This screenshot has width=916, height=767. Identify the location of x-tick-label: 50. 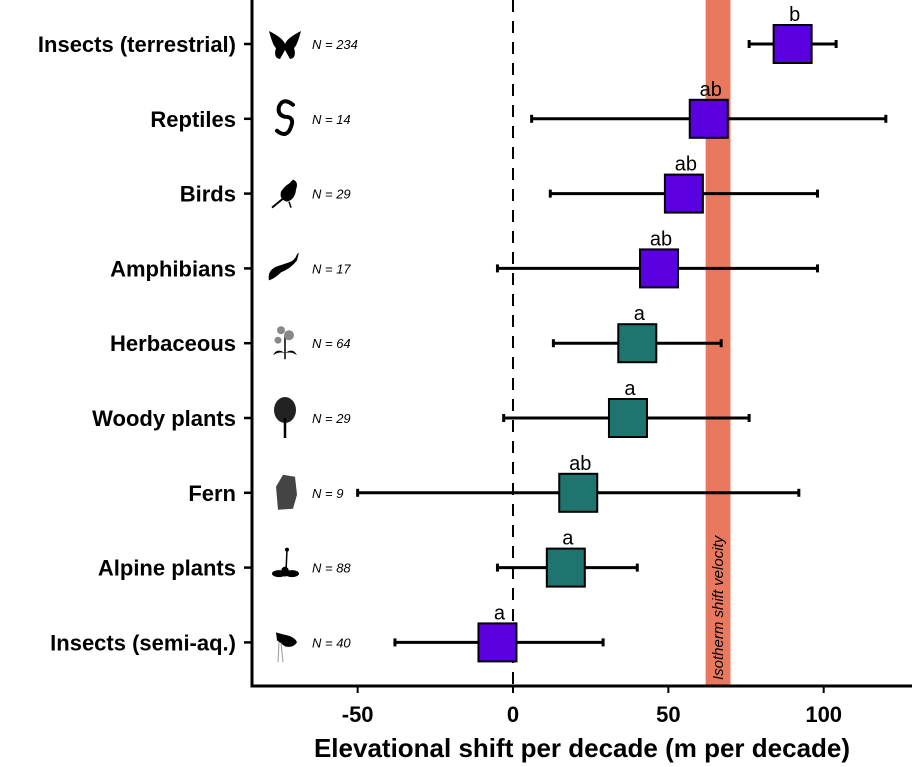
(668, 714).